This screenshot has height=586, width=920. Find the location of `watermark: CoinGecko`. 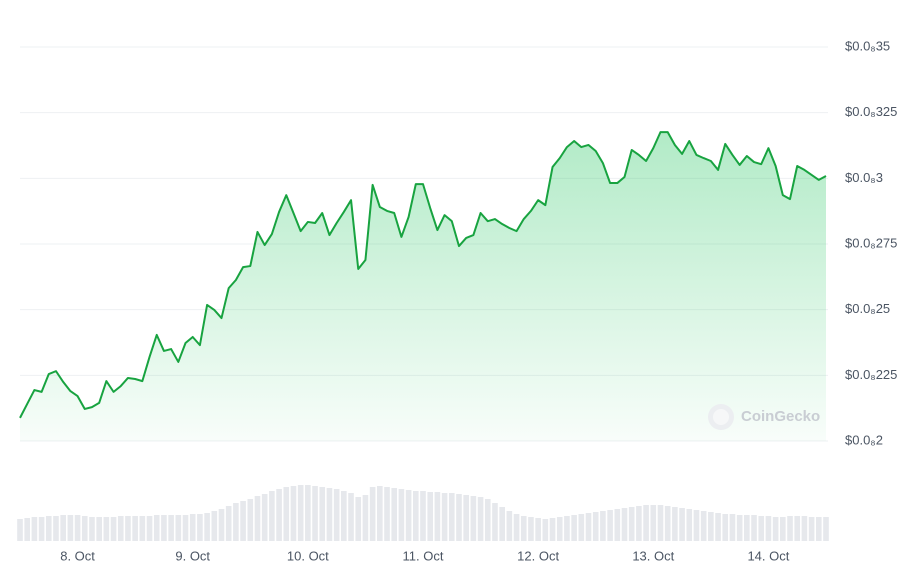

watermark: CoinGecko is located at coordinates (764, 417).